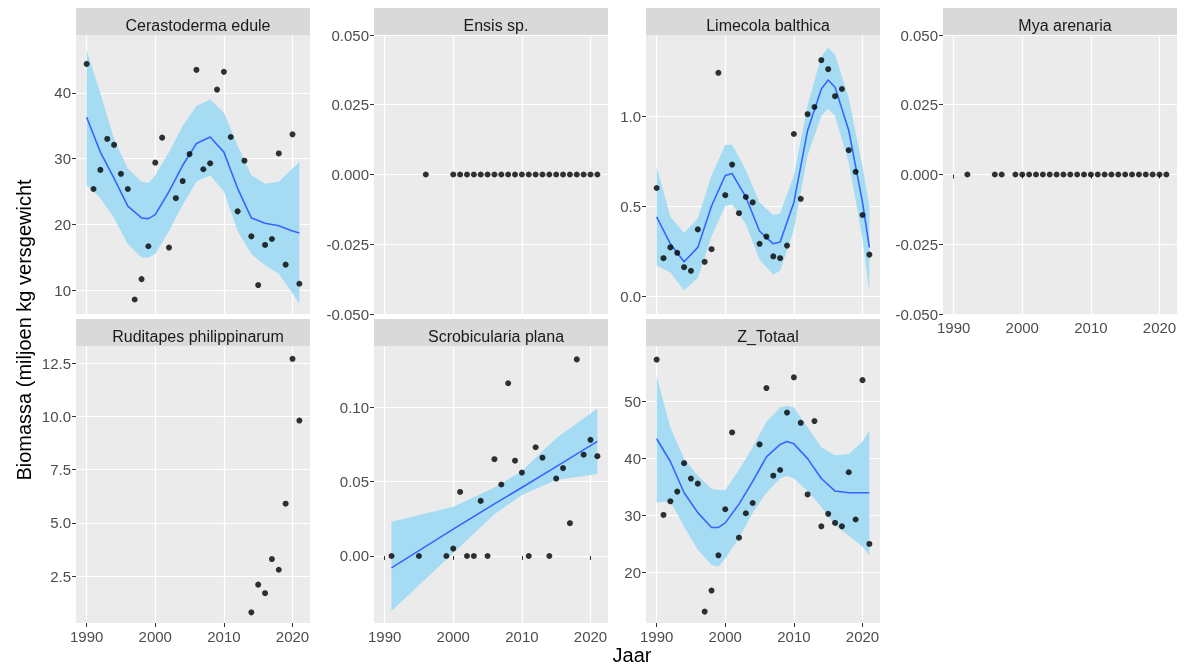 This screenshot has width=1186, height=671. Describe the element at coordinates (496, 336) in the screenshot. I see `chart-title: Scrobicularia plana` at that location.